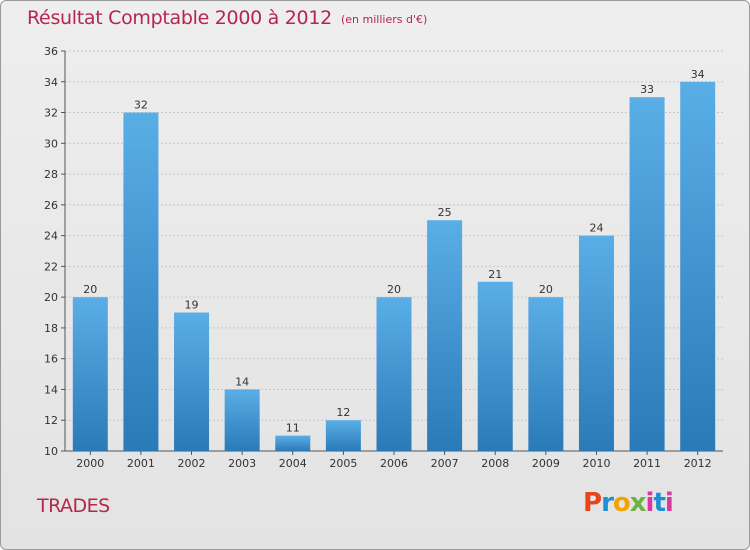 The width and height of the screenshot is (750, 550). What do you see at coordinates (445, 212) in the screenshot?
I see `data-label: 25` at bounding box center [445, 212].